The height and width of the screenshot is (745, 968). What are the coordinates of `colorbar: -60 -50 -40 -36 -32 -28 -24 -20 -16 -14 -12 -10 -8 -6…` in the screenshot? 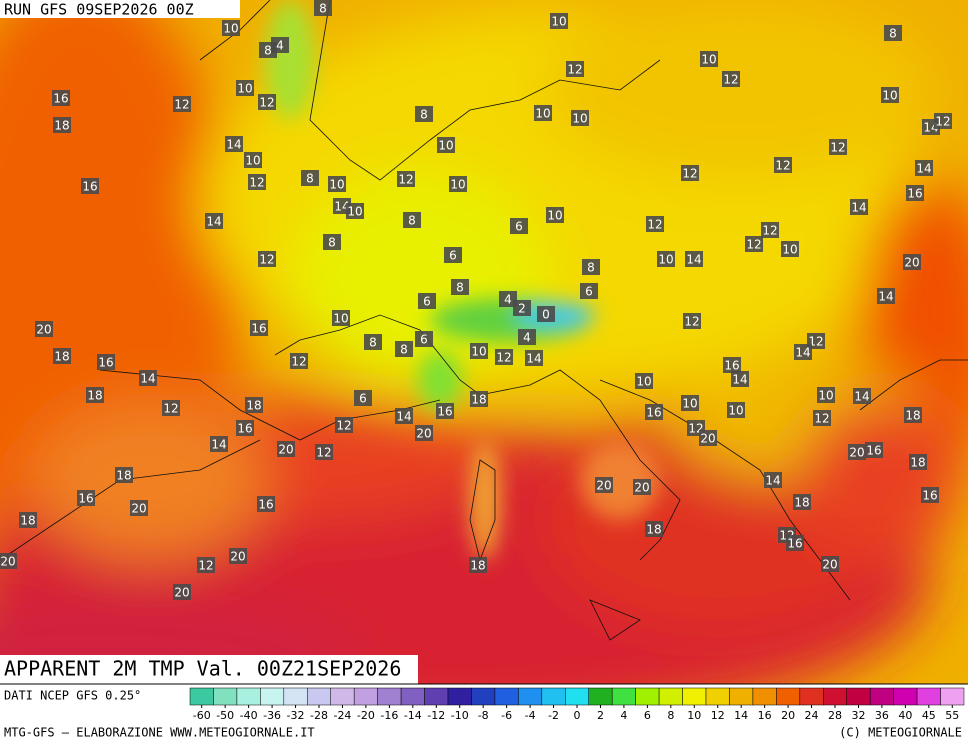 It's located at (577, 704).